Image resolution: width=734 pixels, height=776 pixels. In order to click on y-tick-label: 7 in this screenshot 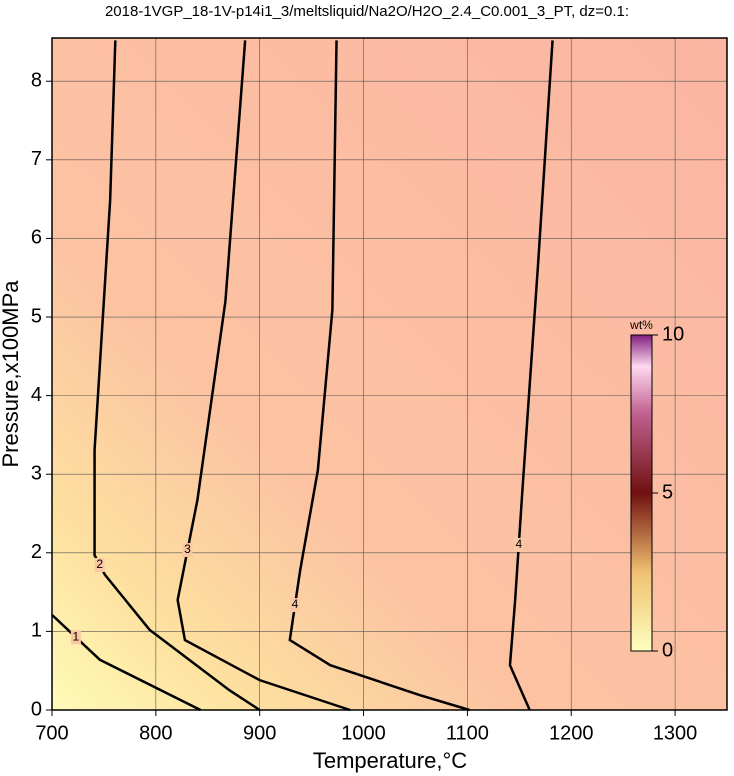, I will do `click(36, 159)`.